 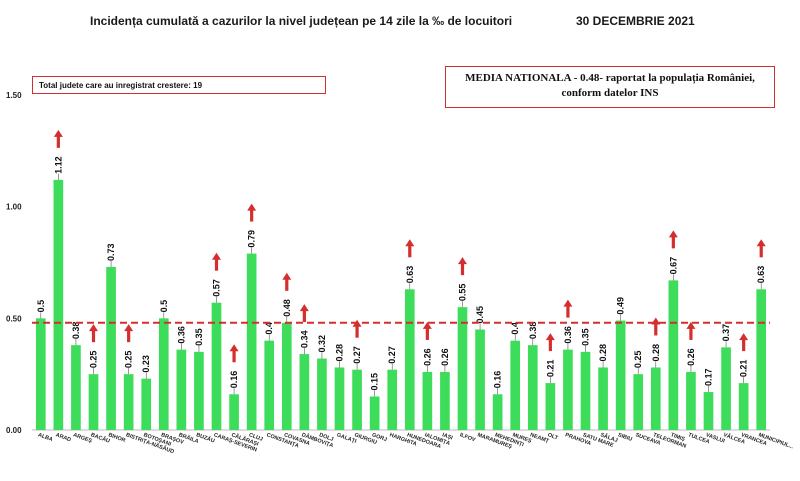 I want to click on value-label: 0.55, so click(x=463, y=293).